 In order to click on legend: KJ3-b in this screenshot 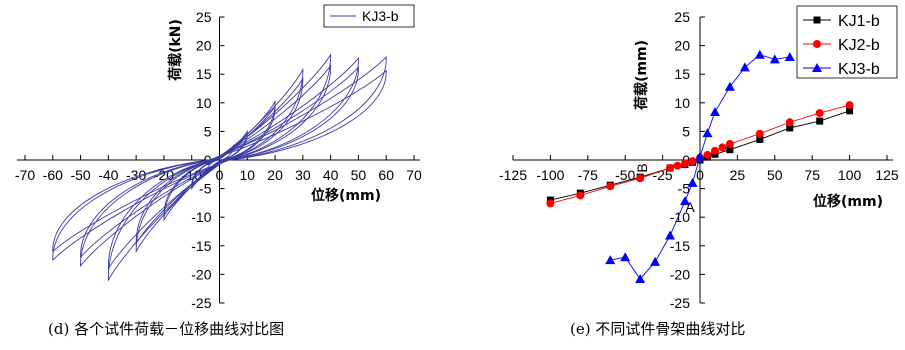, I will do `click(369, 16)`.